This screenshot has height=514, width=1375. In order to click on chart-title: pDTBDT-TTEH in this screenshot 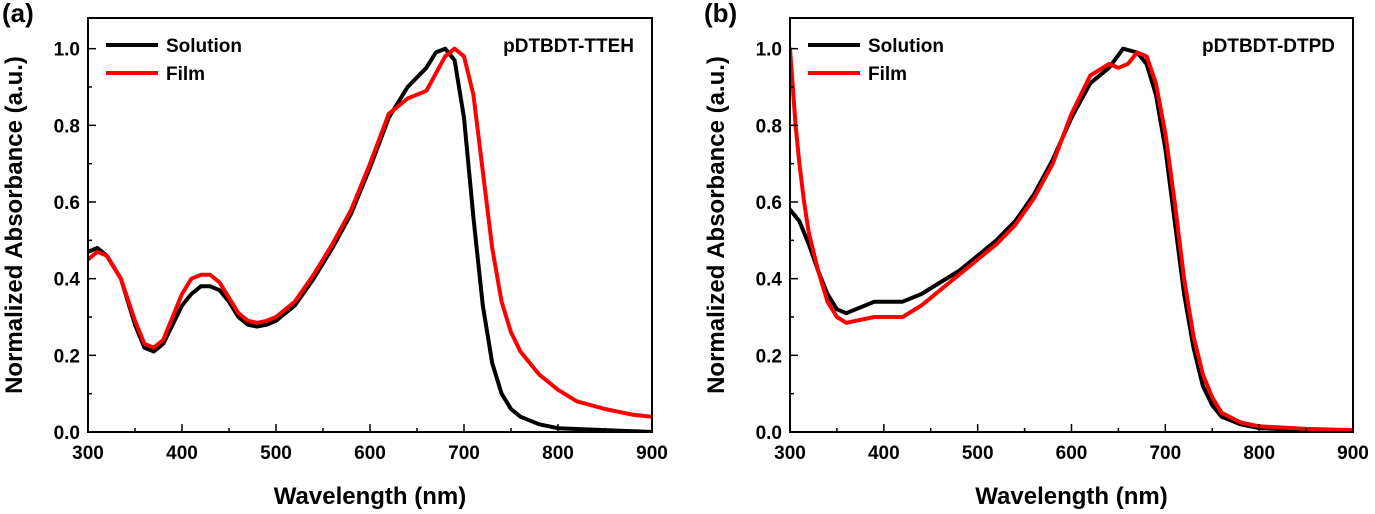, I will do `click(568, 46)`.